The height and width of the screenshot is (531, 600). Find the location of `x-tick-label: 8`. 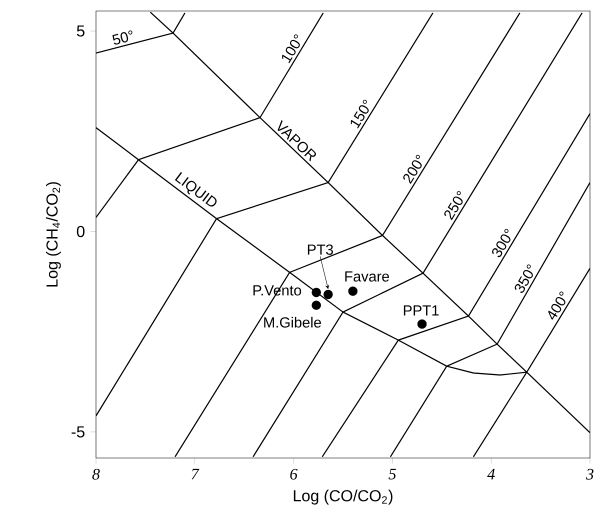

x-tick-label: 8 is located at coordinates (96, 474).